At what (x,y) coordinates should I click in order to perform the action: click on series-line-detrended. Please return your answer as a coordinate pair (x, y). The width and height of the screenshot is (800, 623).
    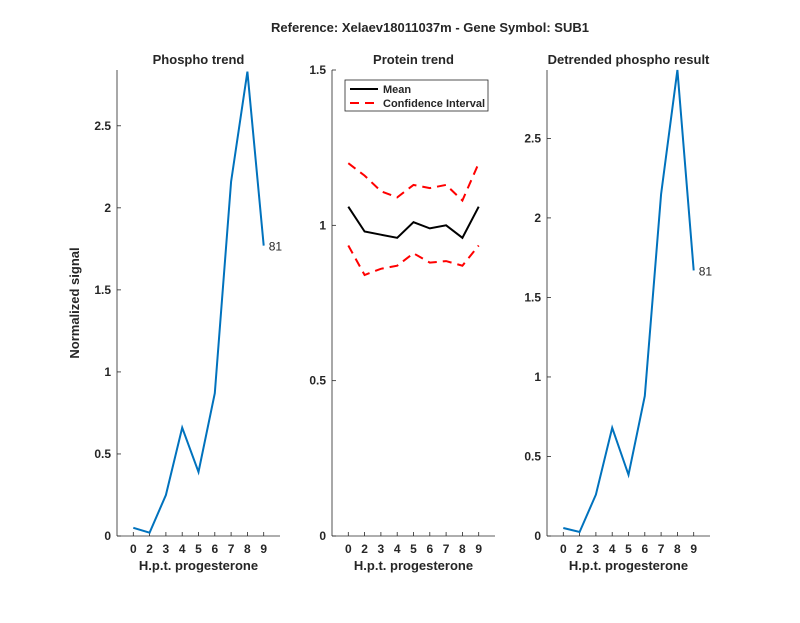
    Looking at the image, I should click on (629, 301).